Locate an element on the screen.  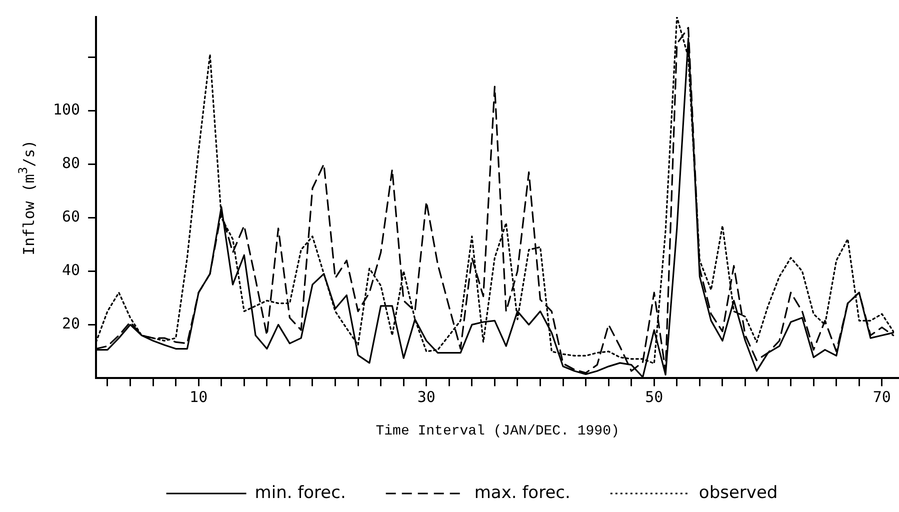
y-tick-label: 80 is located at coordinates (71, 163).